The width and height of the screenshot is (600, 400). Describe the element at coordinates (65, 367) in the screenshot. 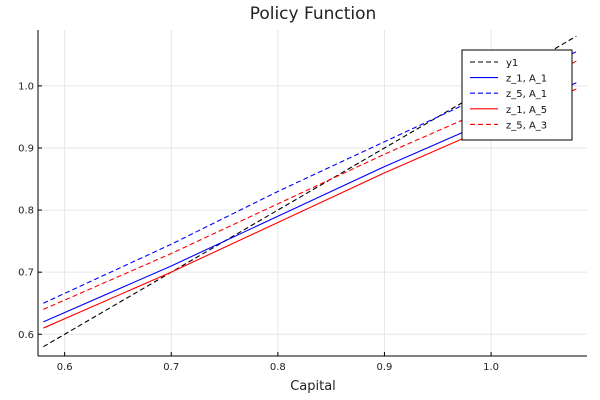

I see `x-tick-label: 0.6` at that location.